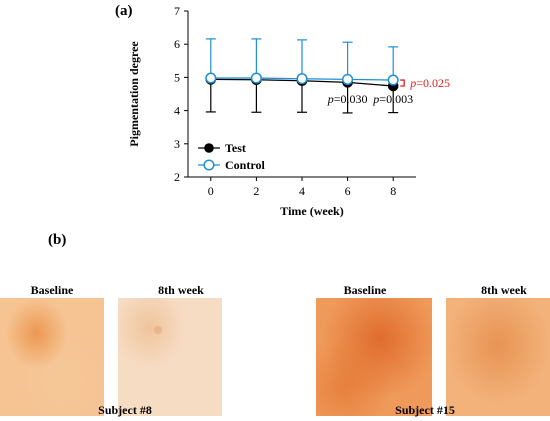  I want to click on panel-label-a: (a), so click(124, 11).